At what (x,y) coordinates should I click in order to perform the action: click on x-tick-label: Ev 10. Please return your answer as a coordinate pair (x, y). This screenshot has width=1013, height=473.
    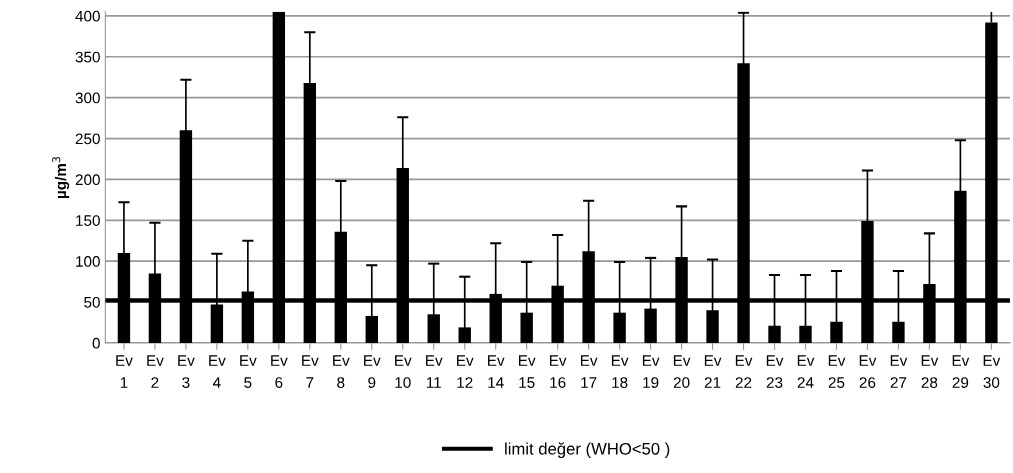
    Looking at the image, I should click on (403, 371).